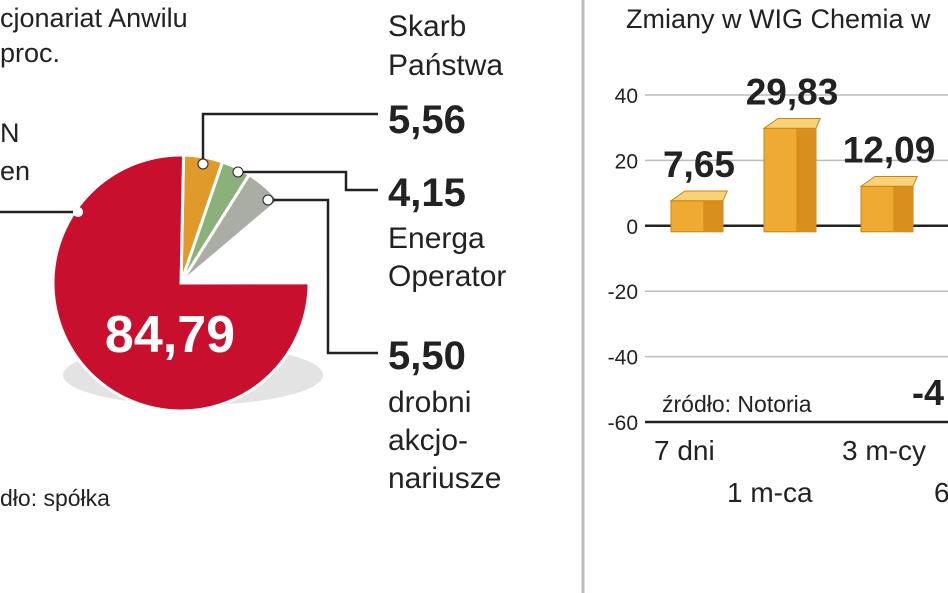 This screenshot has height=593, width=948. Describe the element at coordinates (78, 212) in the screenshot. I see `pie-main-leader-dot` at that location.